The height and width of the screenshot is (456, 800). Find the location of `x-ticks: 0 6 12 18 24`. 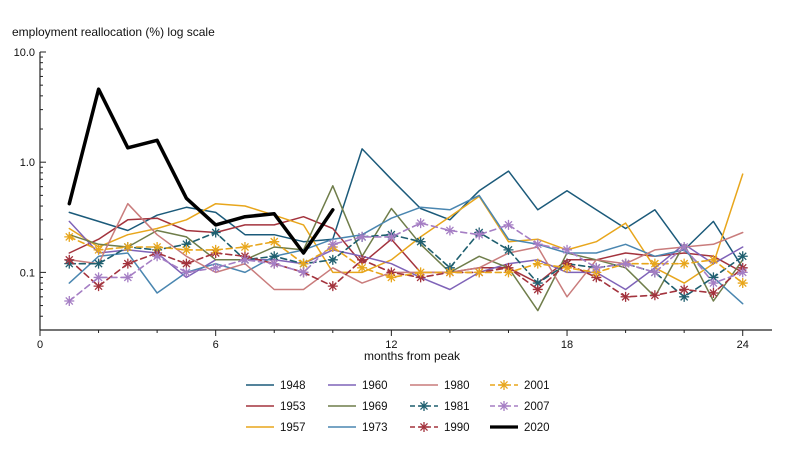

x-ticks: 0 6 12 18 24 is located at coordinates (393, 340).